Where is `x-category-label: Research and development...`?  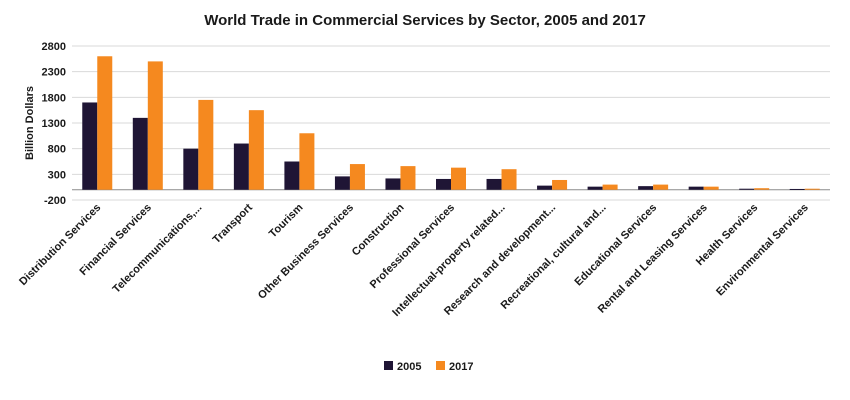 x-category-label: Research and development... is located at coordinates (500, 260).